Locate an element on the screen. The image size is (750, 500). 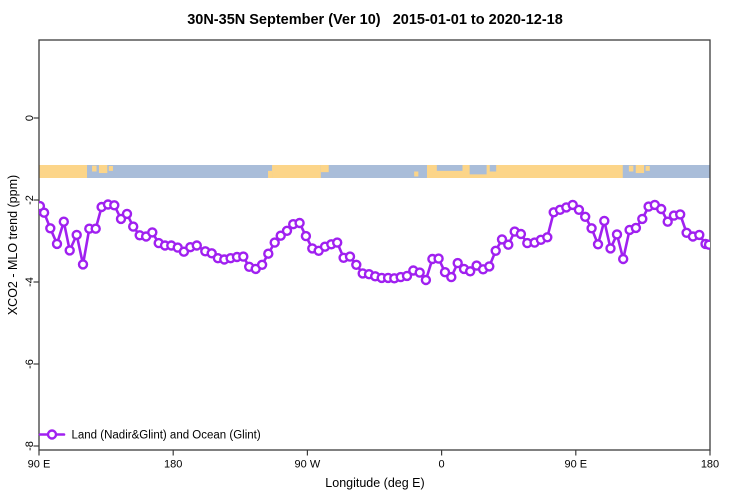
legend-marker-sample is located at coordinates (52, 434).